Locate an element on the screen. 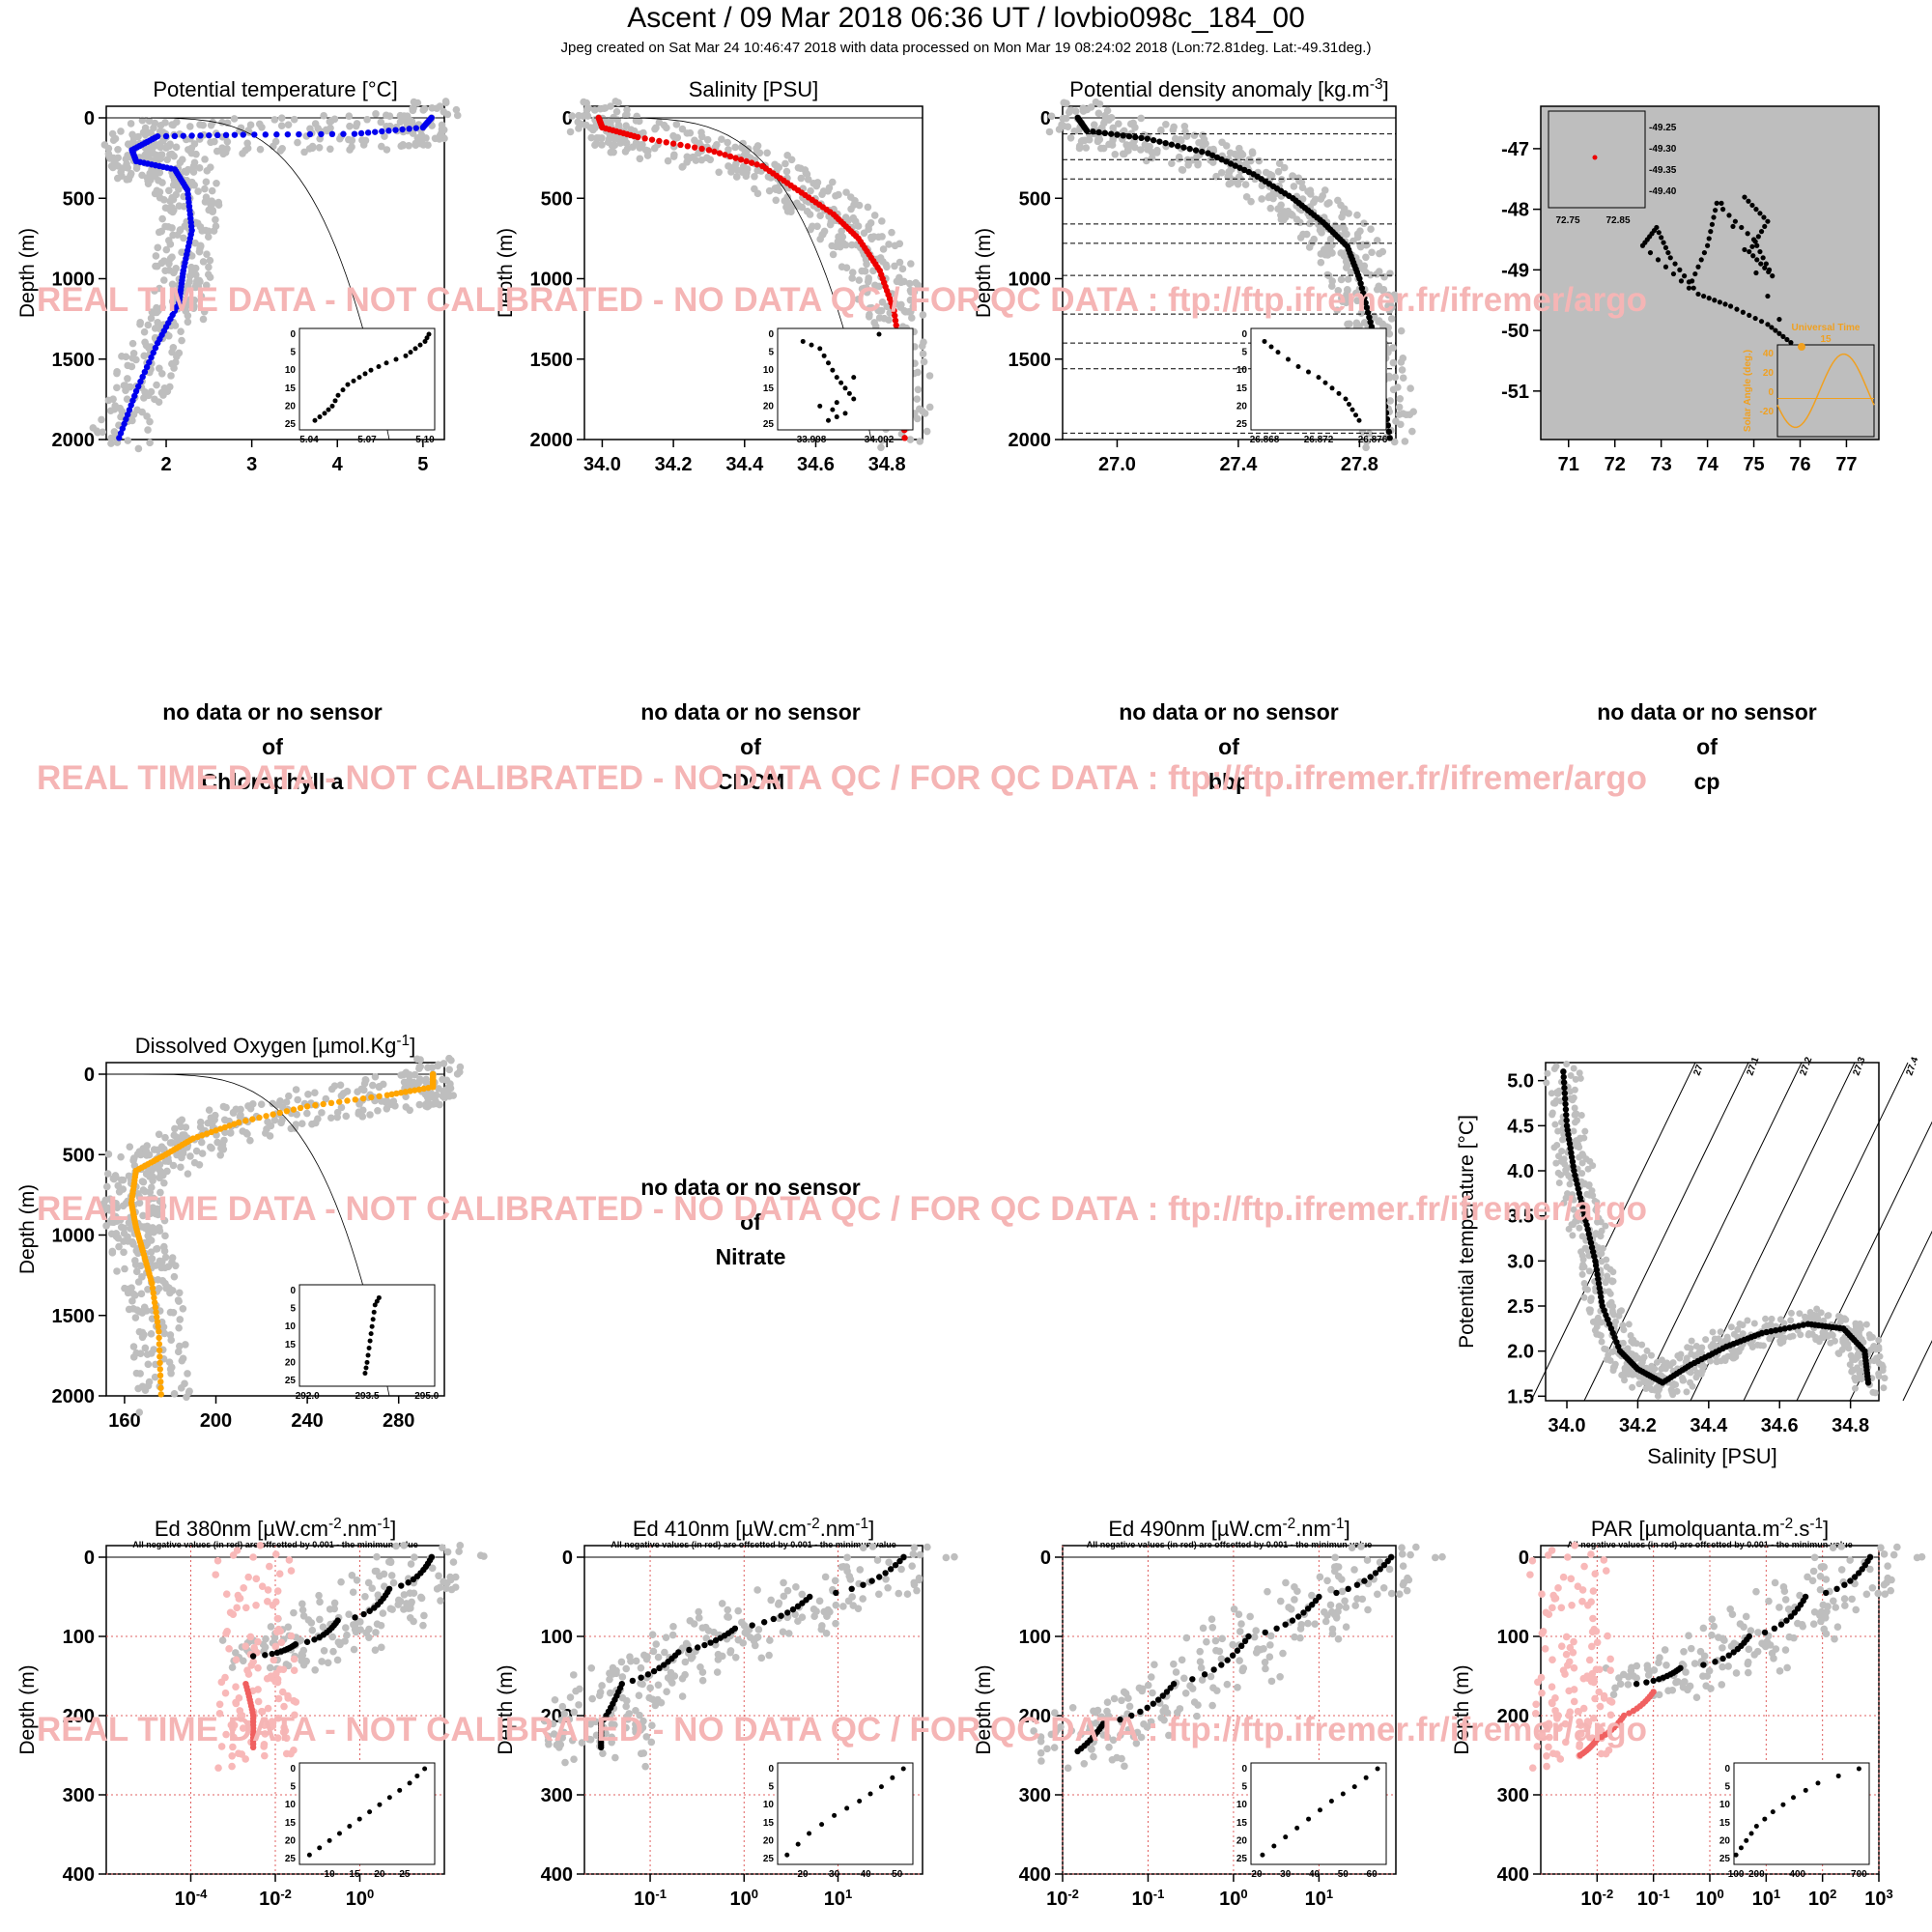  x-tick-label: 10-1 is located at coordinates (1653, 1899).